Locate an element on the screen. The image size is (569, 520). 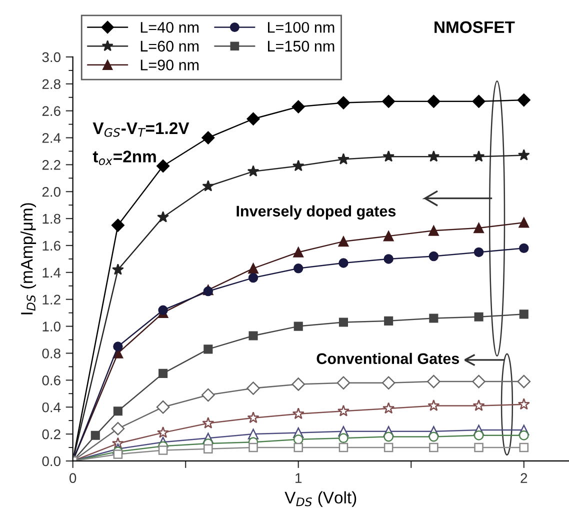
x-tick-label: 1 is located at coordinates (299, 478).